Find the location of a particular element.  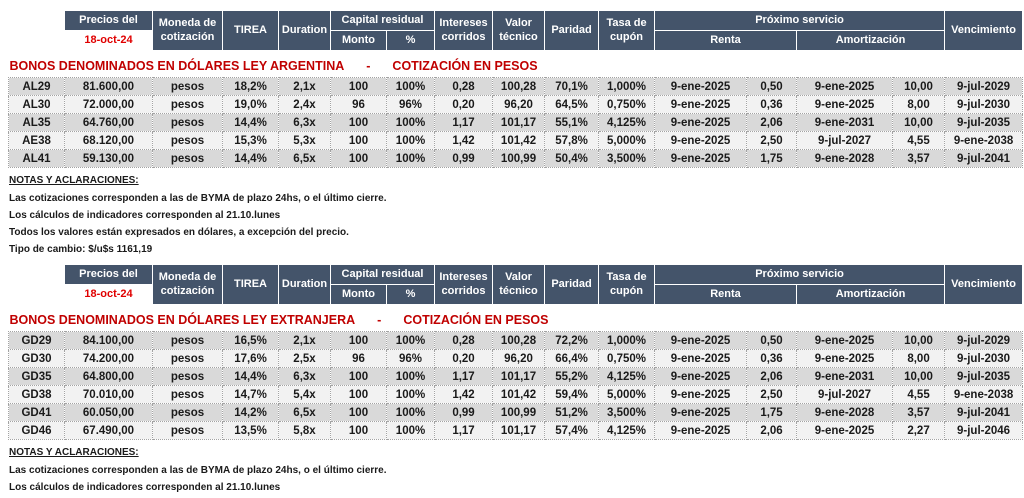

tirea-cell: 18,2% is located at coordinates (250, 86).